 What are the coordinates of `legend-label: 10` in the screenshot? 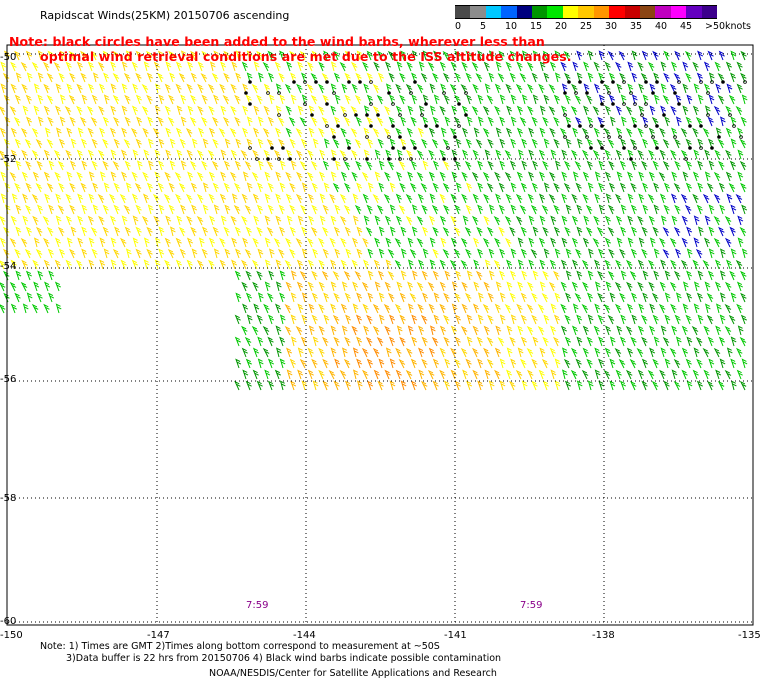 It's located at (511, 26).